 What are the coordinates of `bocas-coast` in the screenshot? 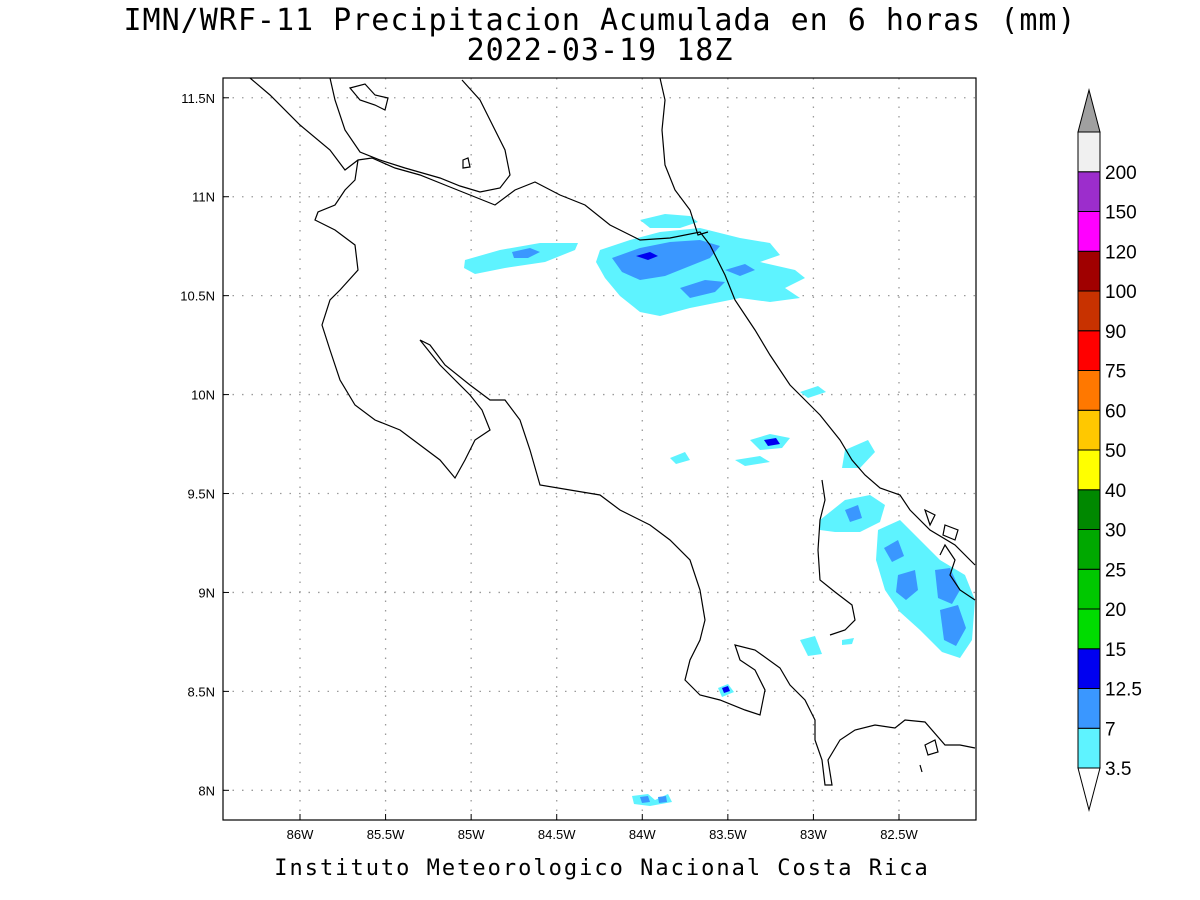 It's located at (957, 572).